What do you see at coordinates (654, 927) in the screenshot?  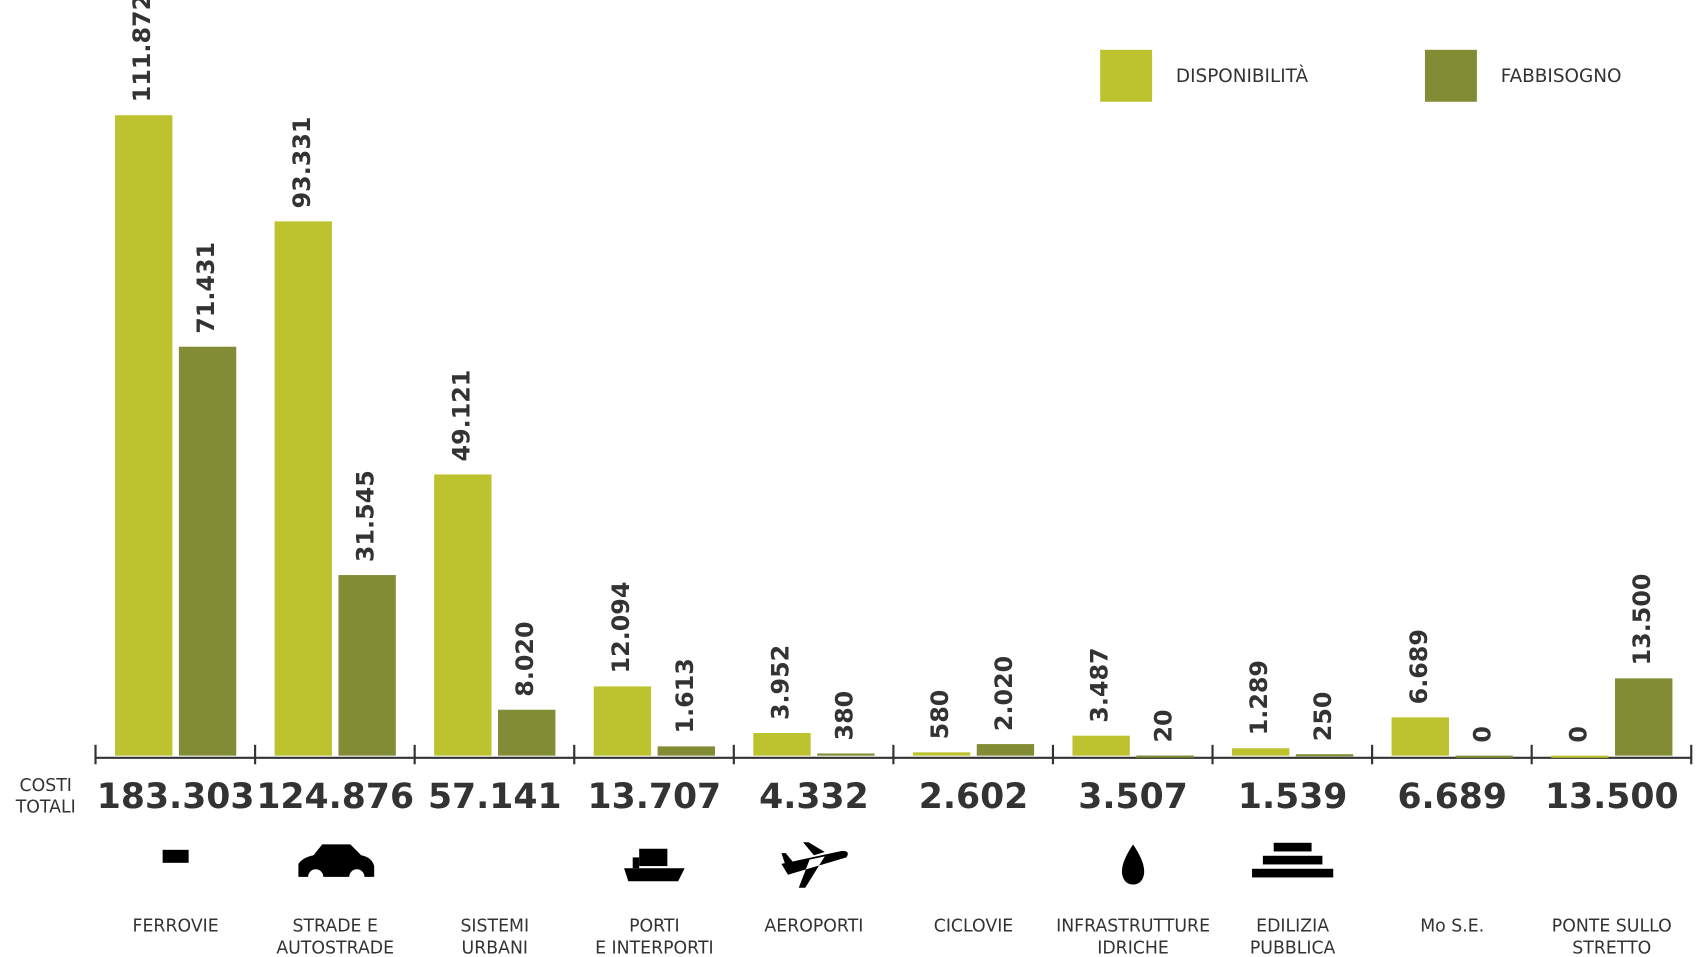 I see `x-tick-label: PORTI` at bounding box center [654, 927].